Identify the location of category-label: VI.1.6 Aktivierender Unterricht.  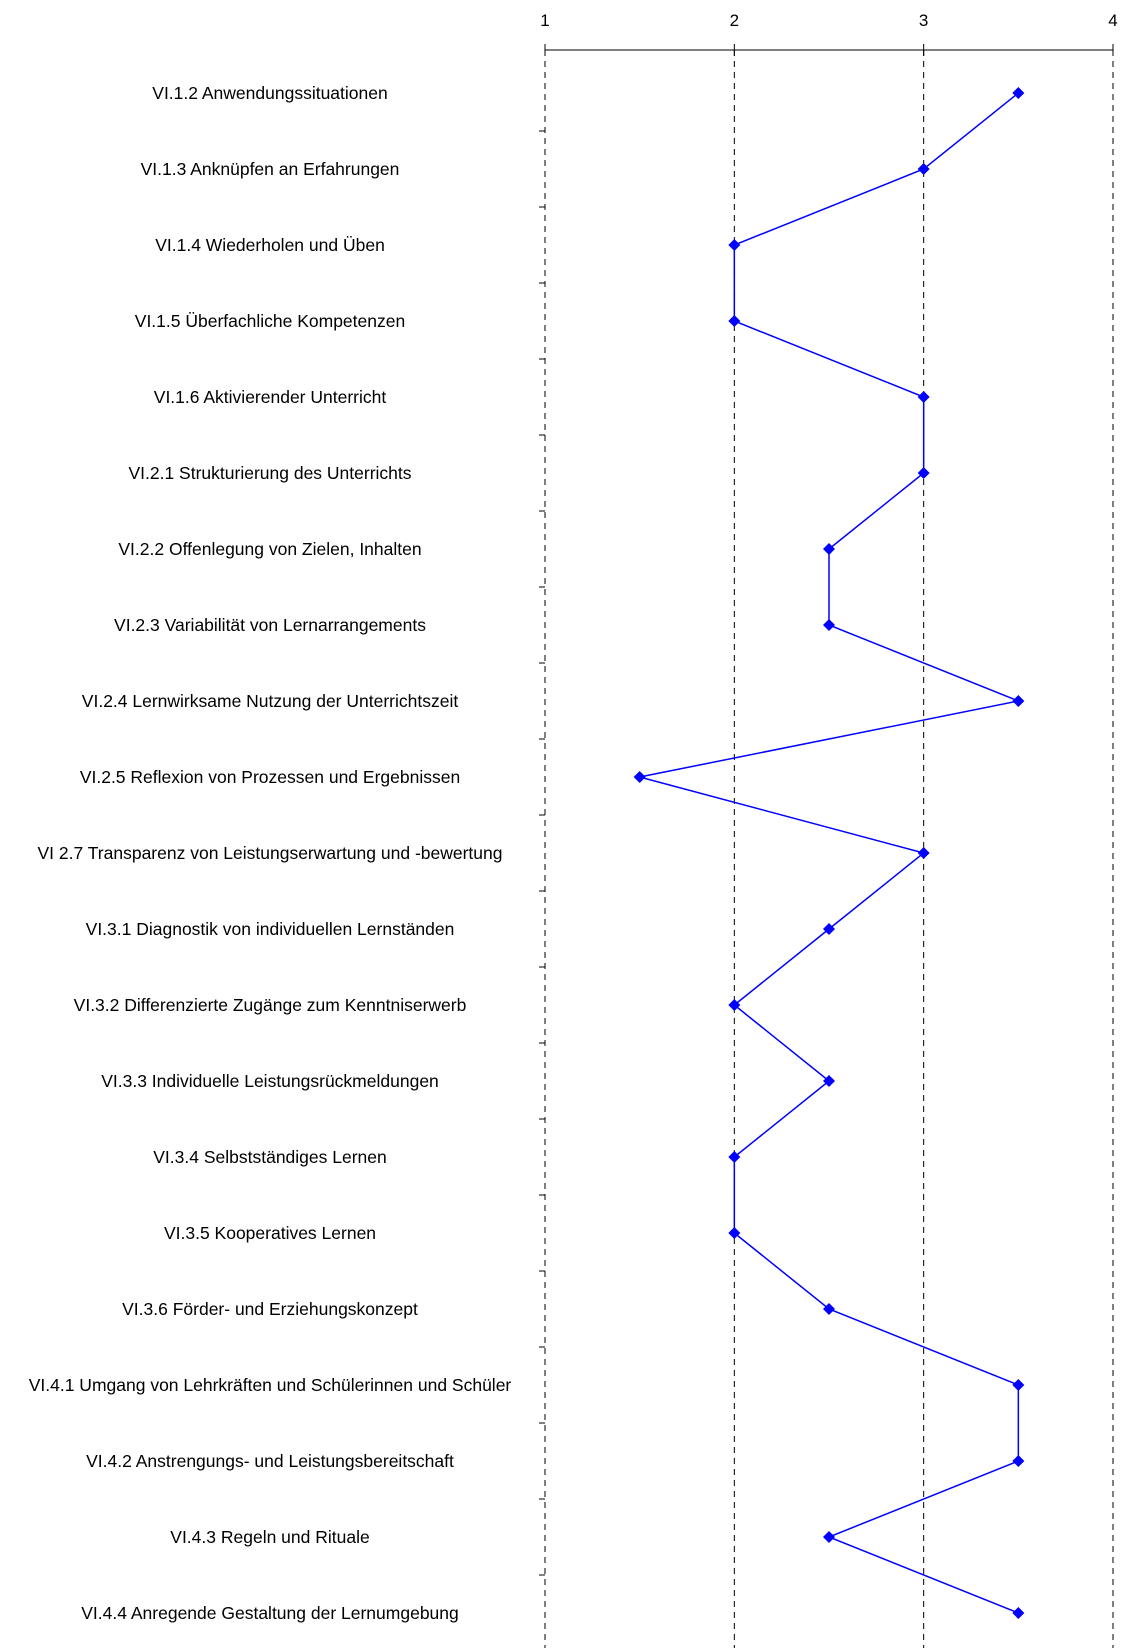
(270, 397).